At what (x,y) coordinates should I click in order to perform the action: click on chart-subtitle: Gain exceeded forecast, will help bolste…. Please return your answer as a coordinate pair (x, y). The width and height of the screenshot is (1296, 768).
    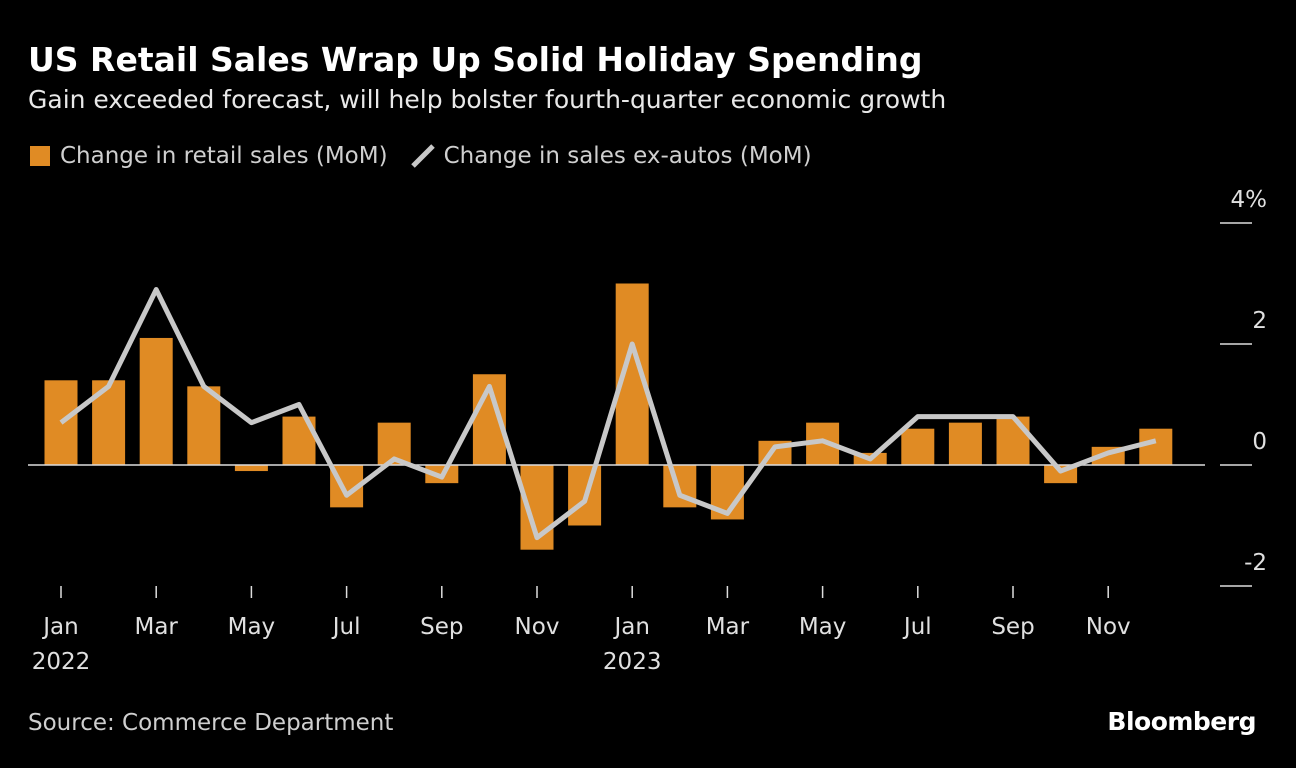
    Looking at the image, I should click on (487, 99).